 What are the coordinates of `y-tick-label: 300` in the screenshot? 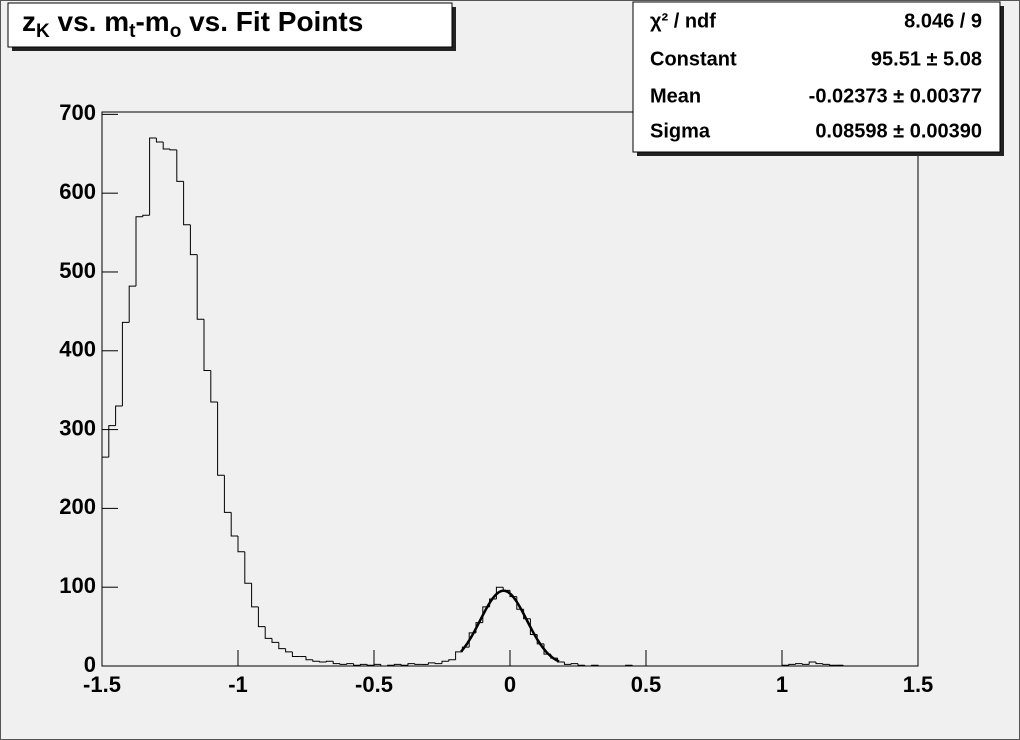 It's located at (77, 427).